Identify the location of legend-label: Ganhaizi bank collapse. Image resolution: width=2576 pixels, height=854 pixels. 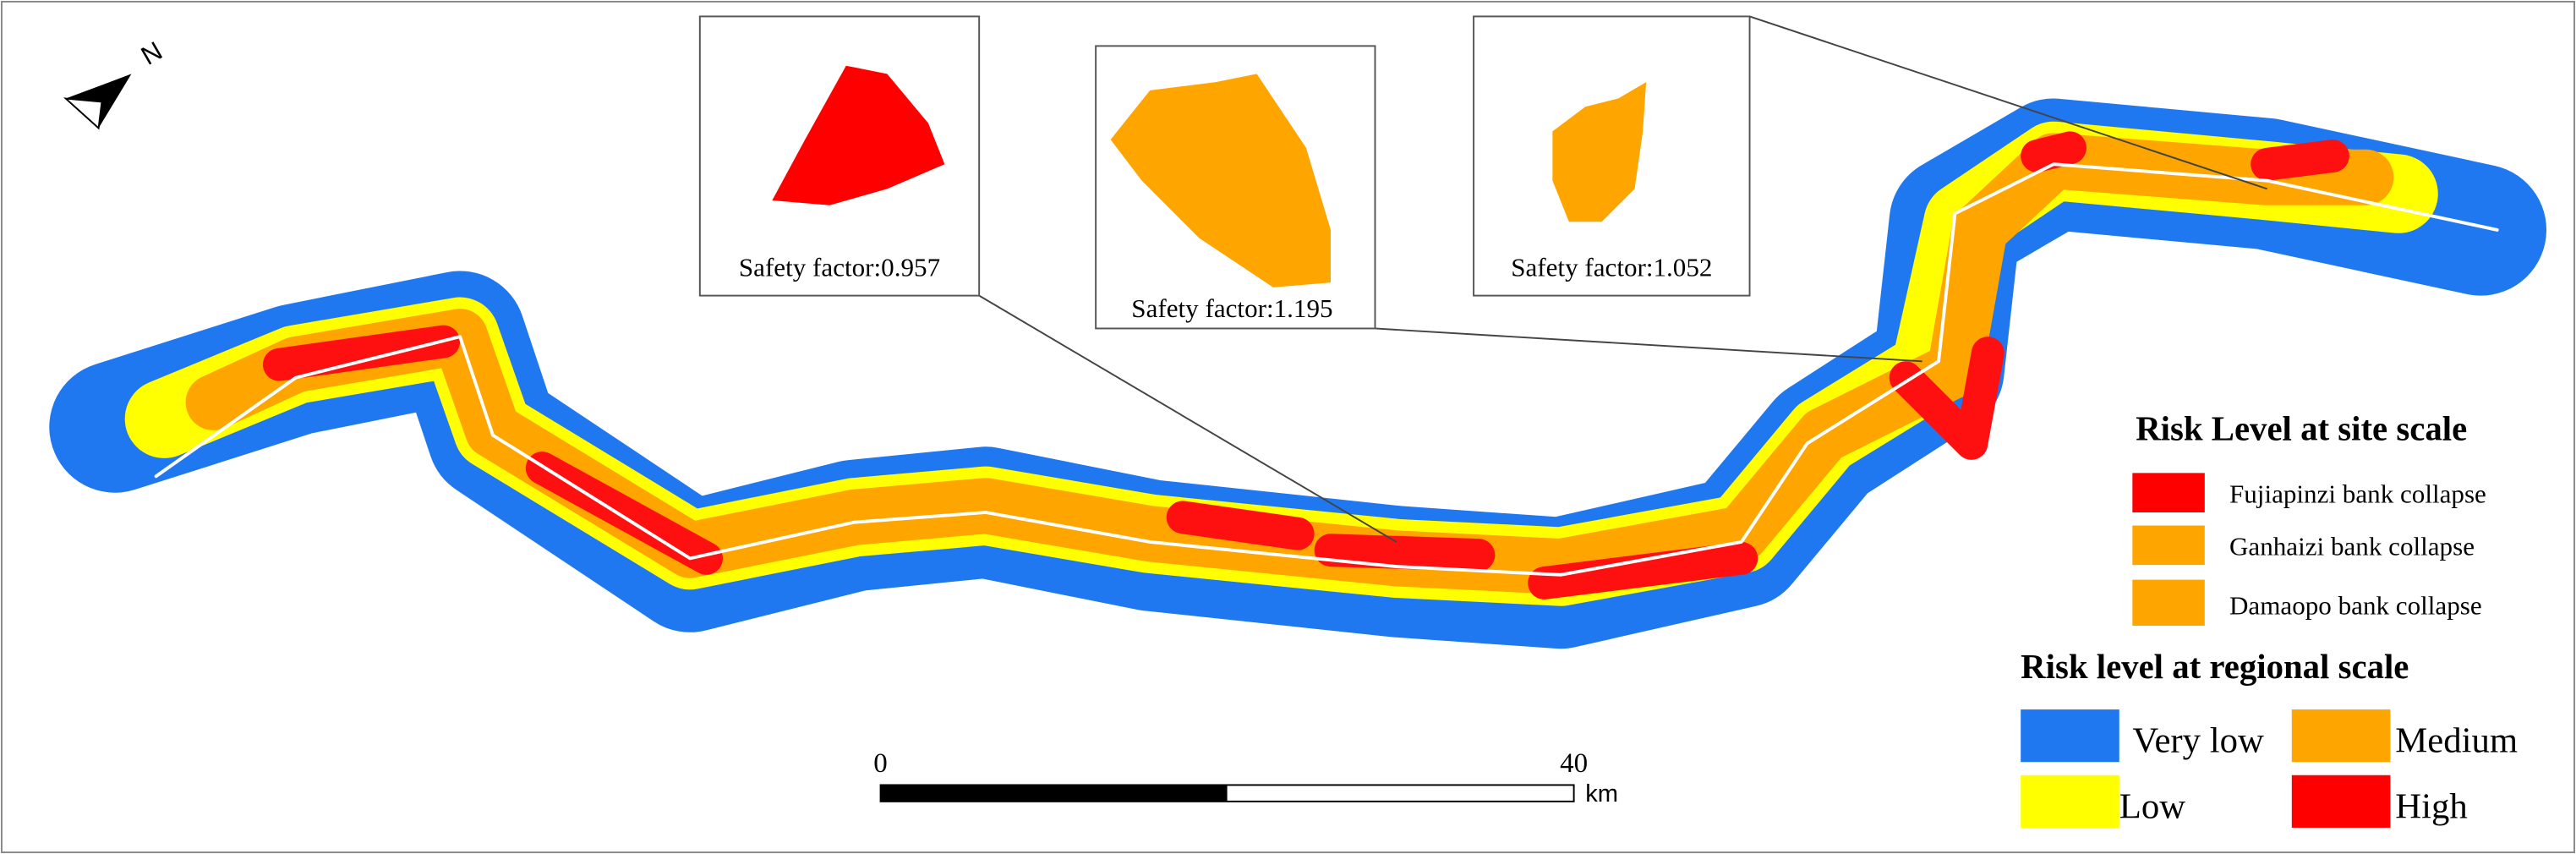
(2352, 546).